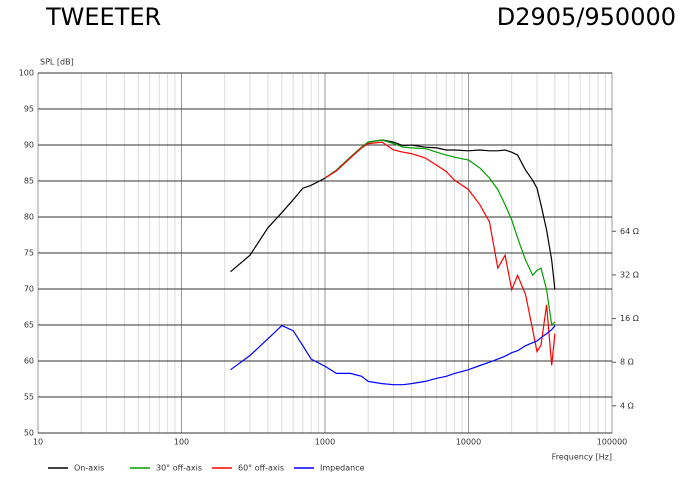 This screenshot has height=482, width=698. What do you see at coordinates (57, 62) in the screenshot?
I see `y-axis-label: SPL [dB]` at bounding box center [57, 62].